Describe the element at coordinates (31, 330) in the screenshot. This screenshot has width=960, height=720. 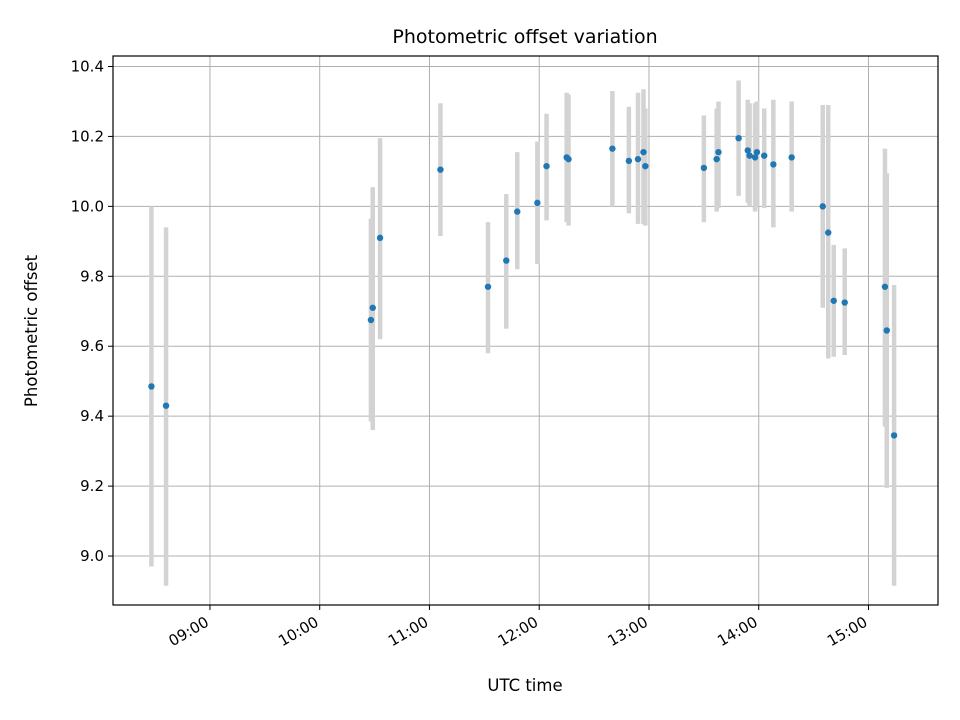
I see `y-axis-label: Photometric offset` at that location.